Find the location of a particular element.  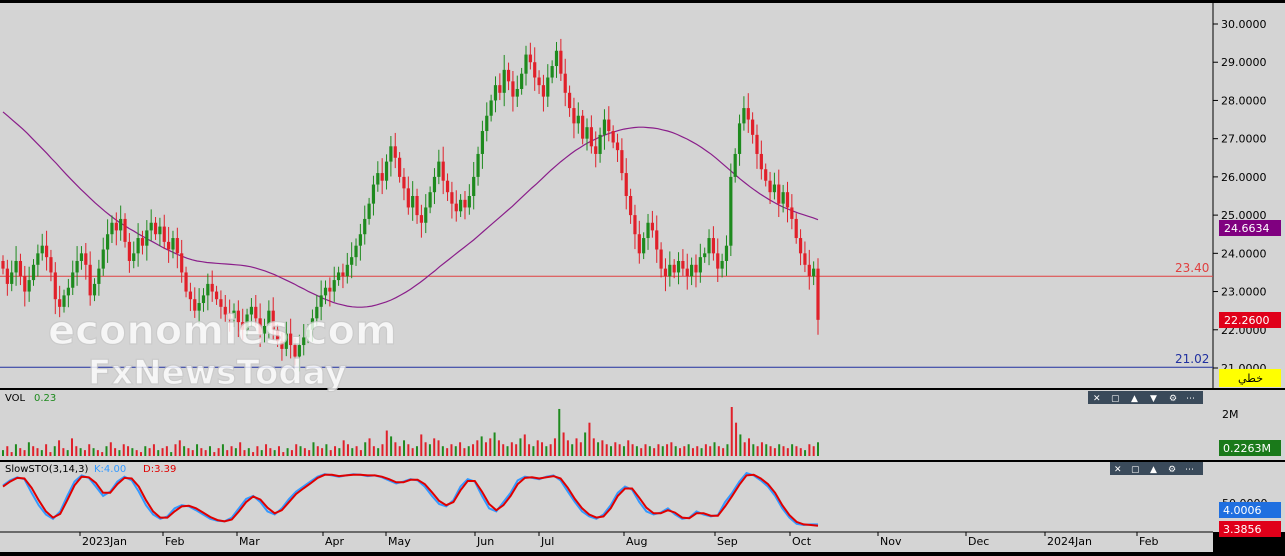

sto-panel-controls: ✕ ▢ ▲ ⚙ ⋯ is located at coordinates (1156, 468).